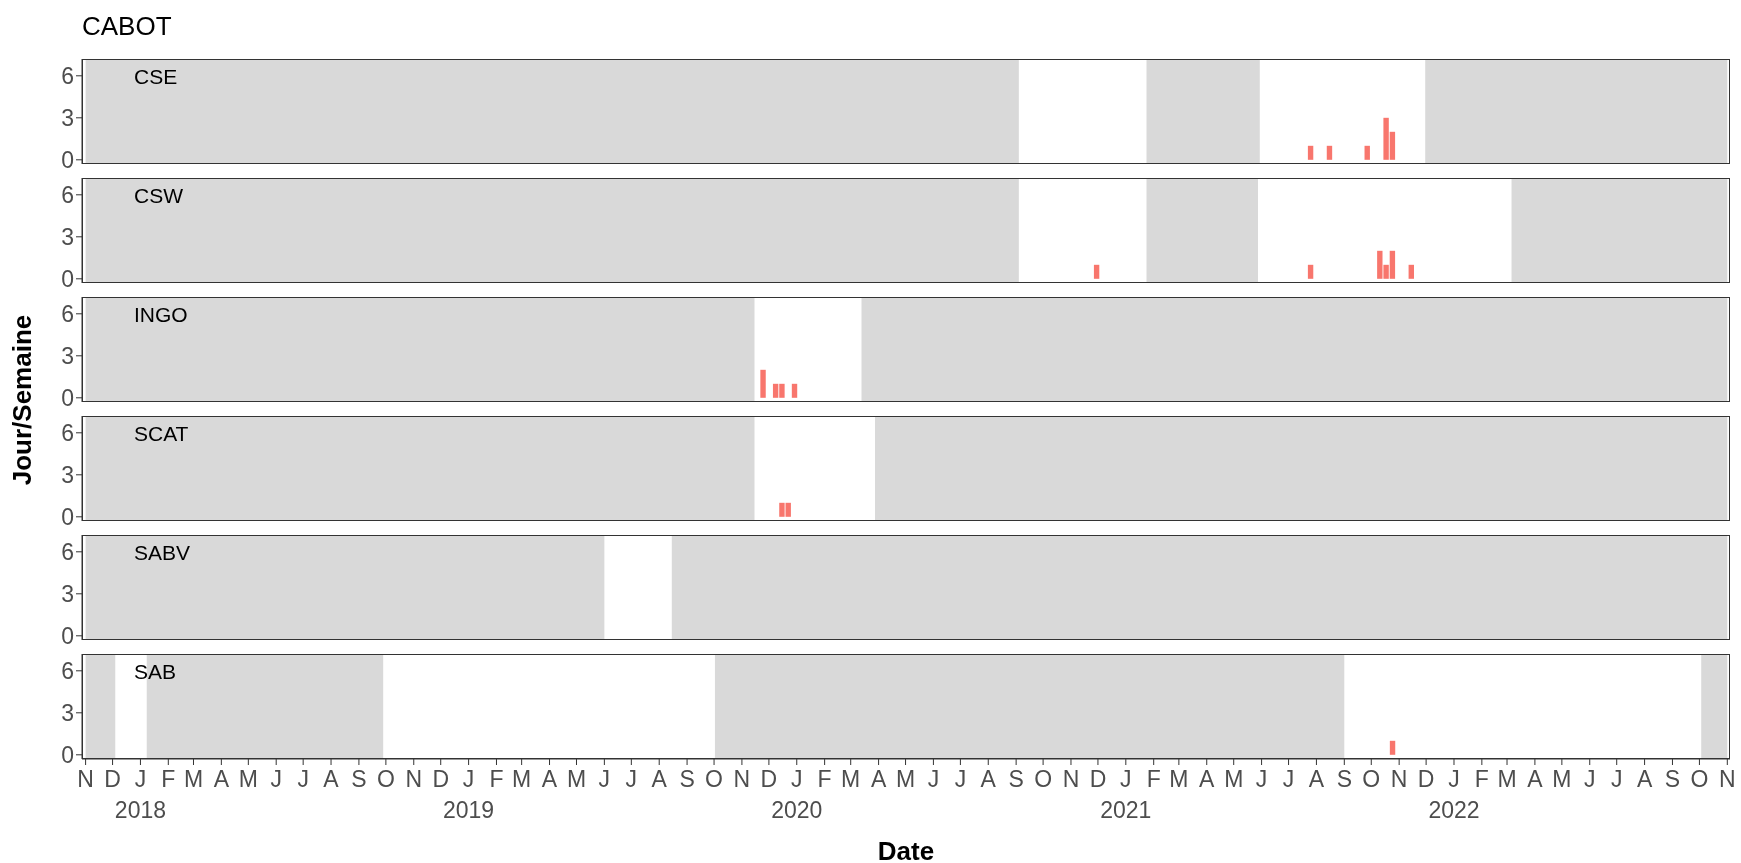 The image size is (1741, 863). What do you see at coordinates (161, 434) in the screenshot?
I see `annotation: SCAT` at bounding box center [161, 434].